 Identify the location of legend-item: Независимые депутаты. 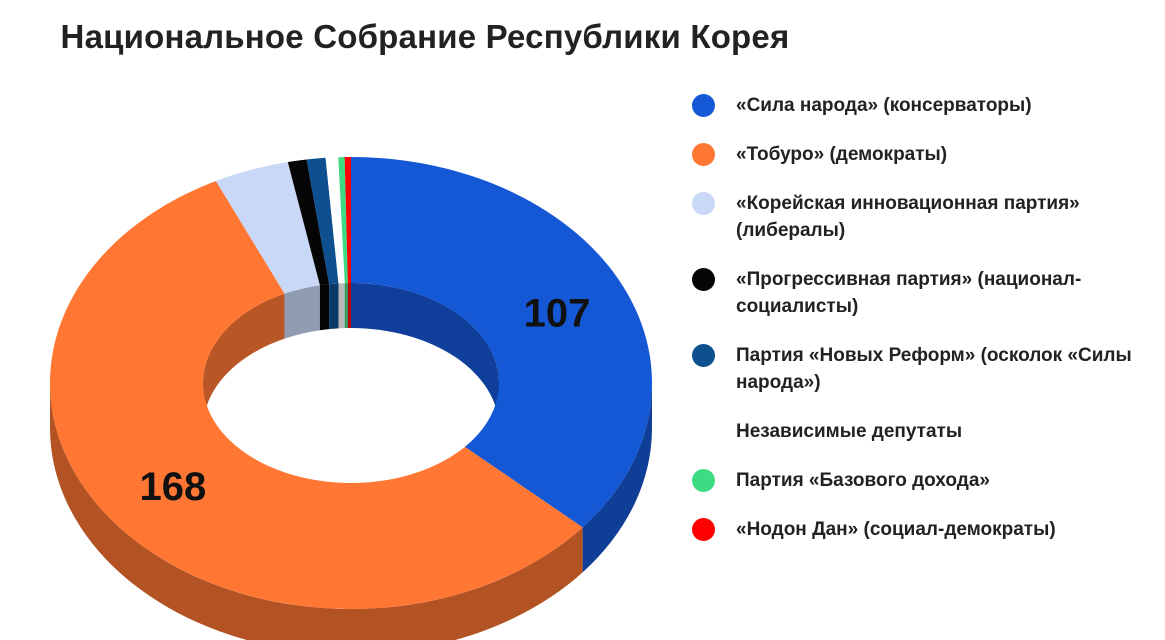
(926, 431).